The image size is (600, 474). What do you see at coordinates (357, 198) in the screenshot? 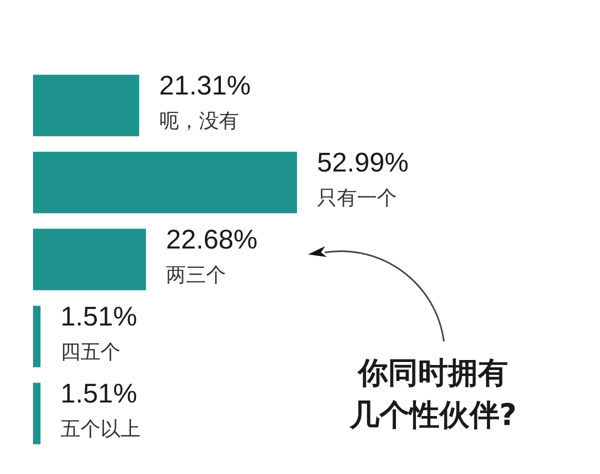
I see `y-tick-label: 只有一个` at bounding box center [357, 198].